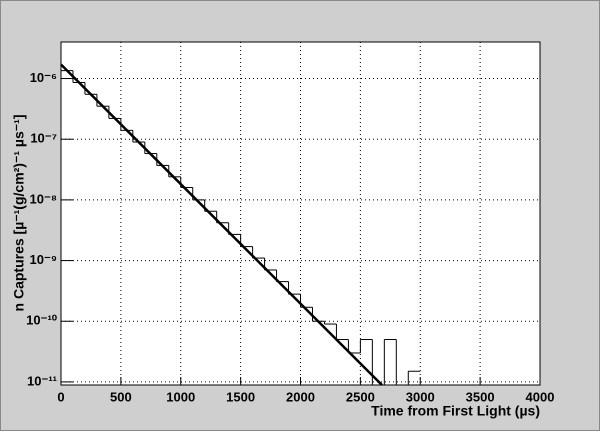 This screenshot has width=600, height=436. What do you see at coordinates (43, 198) in the screenshot?
I see `y-tick-label: 10⁻⁸` at bounding box center [43, 198].